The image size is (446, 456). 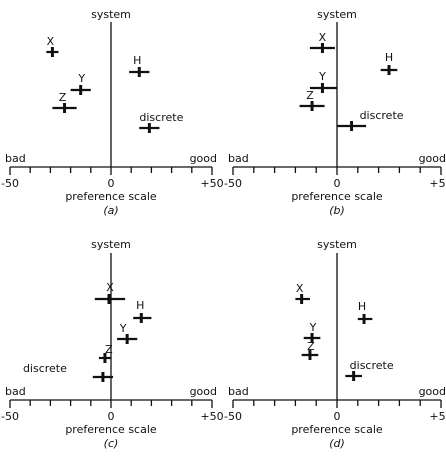 What do you see at coordinates (337, 443) in the screenshot?
I see `panel-label: (d)` at bounding box center [337, 443].